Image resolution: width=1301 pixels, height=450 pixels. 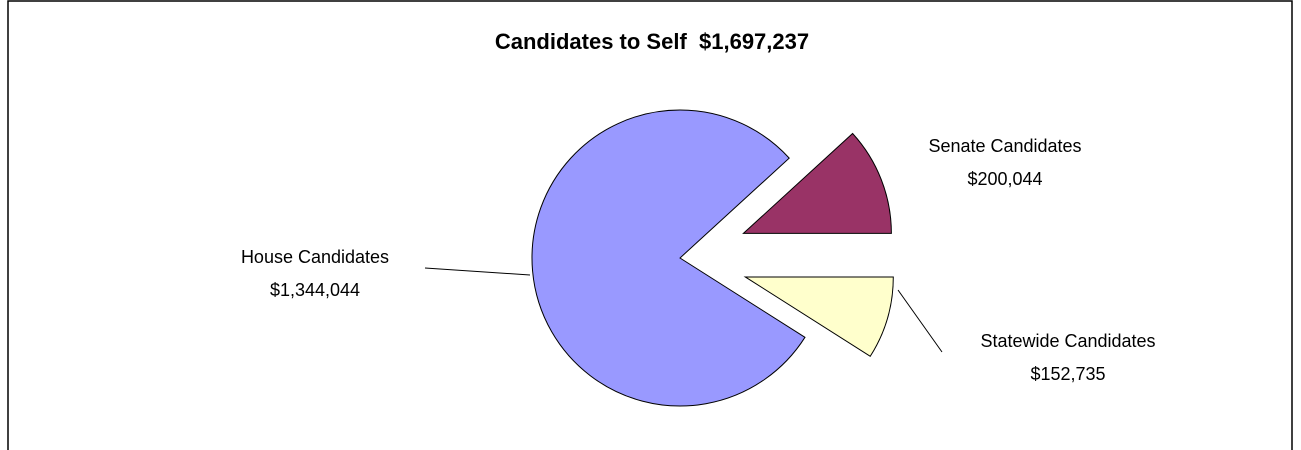 I want to click on slice-label: House Candidates, so click(x=315, y=257).